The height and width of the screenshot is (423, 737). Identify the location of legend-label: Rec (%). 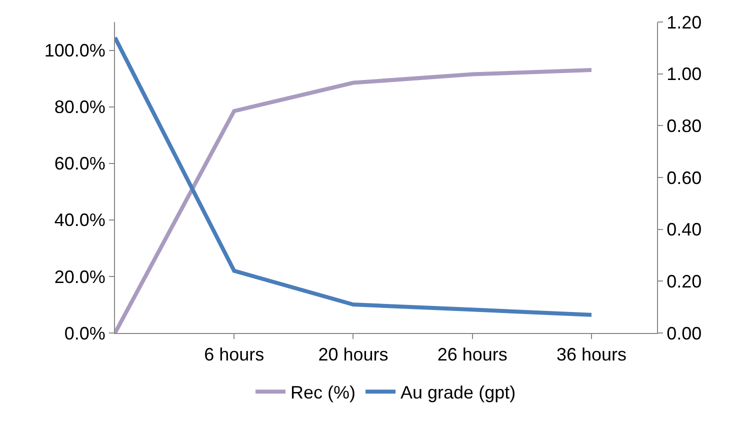
(323, 392).